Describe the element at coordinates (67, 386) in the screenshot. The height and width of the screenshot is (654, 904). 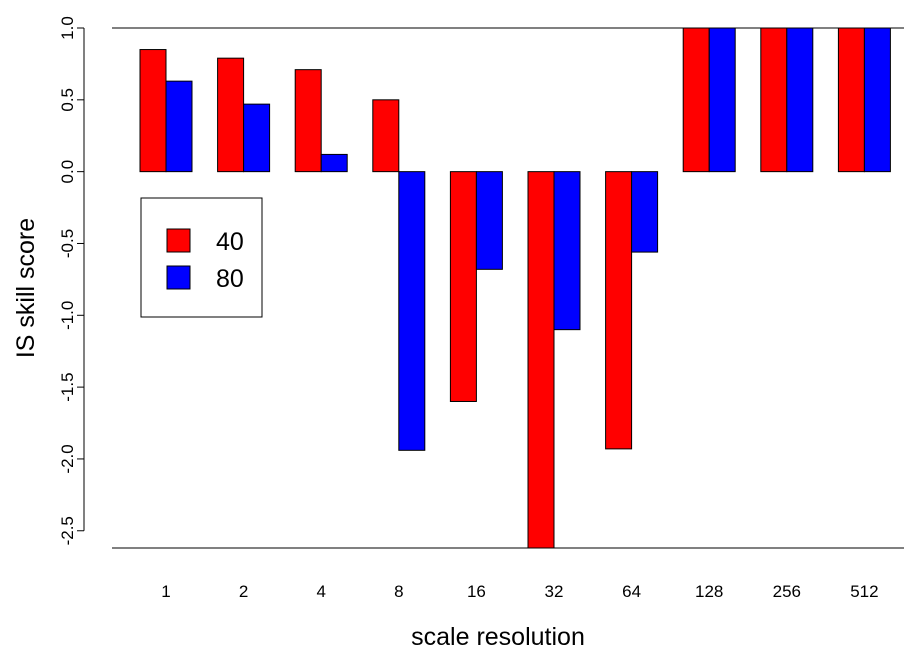
I see `y-tick-label: -1.5` at that location.